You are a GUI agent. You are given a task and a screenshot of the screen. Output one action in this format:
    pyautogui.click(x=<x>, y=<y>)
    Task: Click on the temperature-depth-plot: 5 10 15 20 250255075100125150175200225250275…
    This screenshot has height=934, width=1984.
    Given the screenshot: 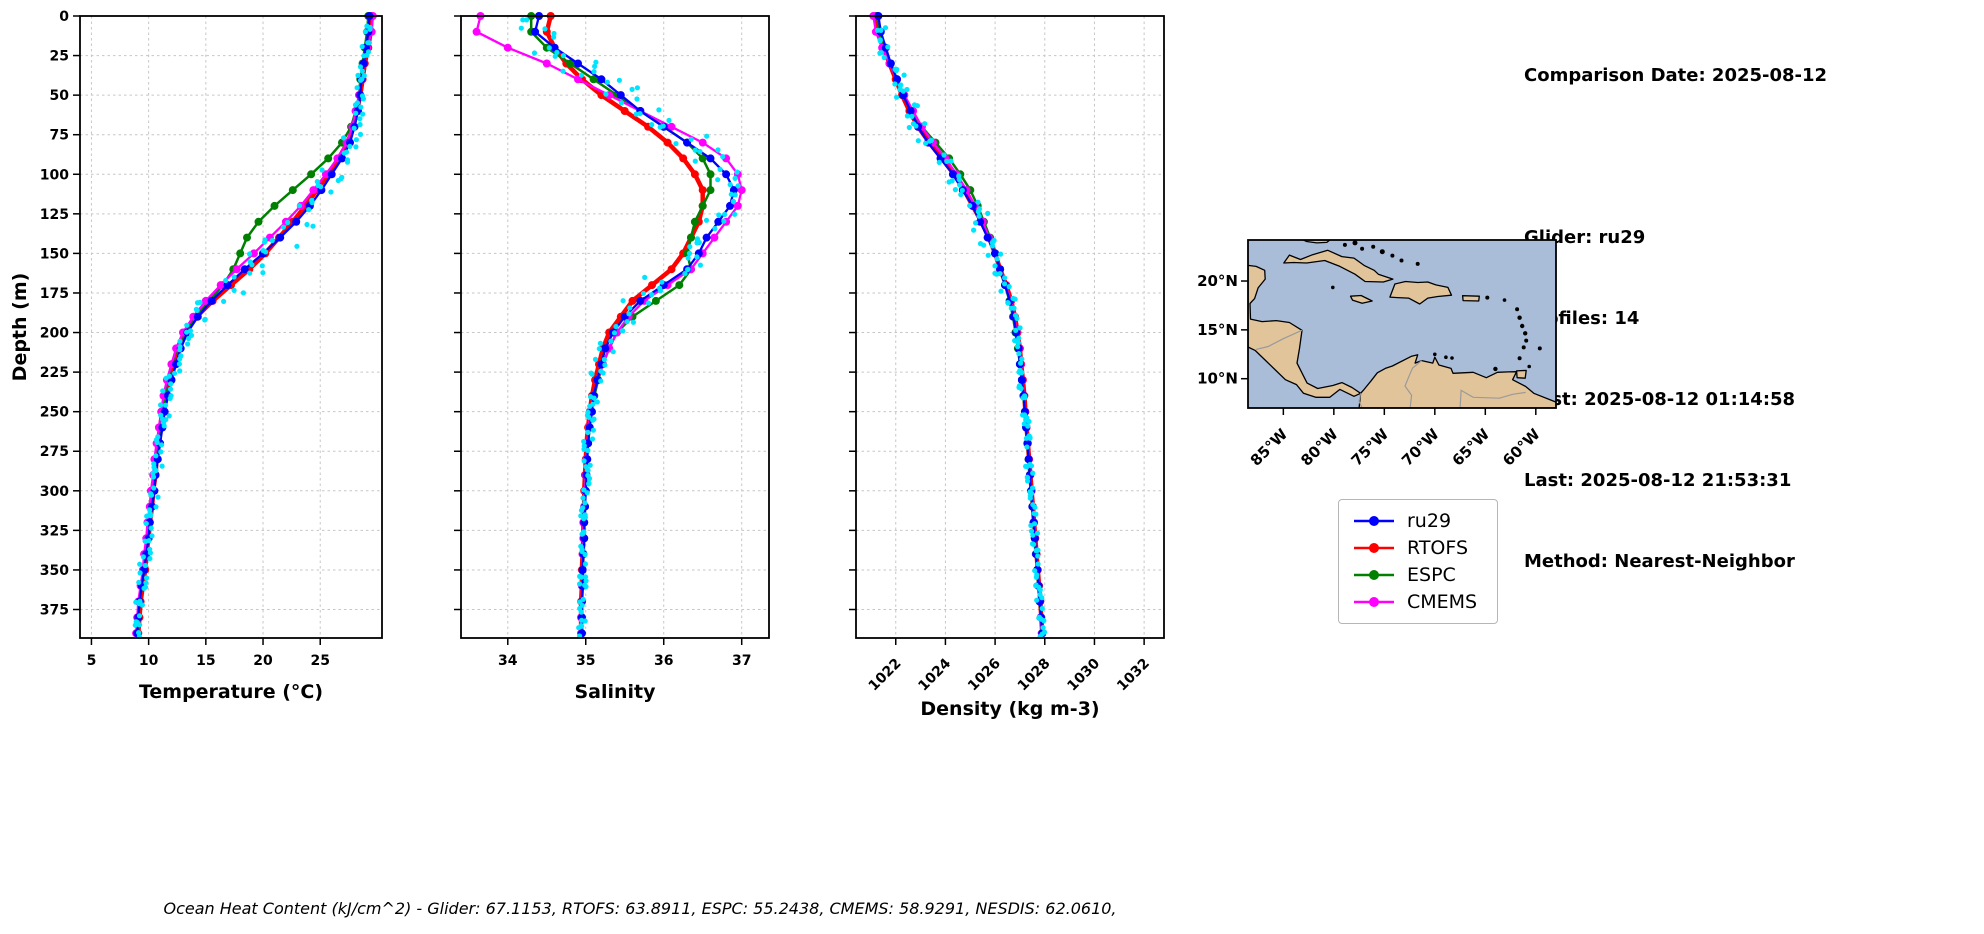 What is the action you would take?
    pyautogui.click(x=196, y=356)
    